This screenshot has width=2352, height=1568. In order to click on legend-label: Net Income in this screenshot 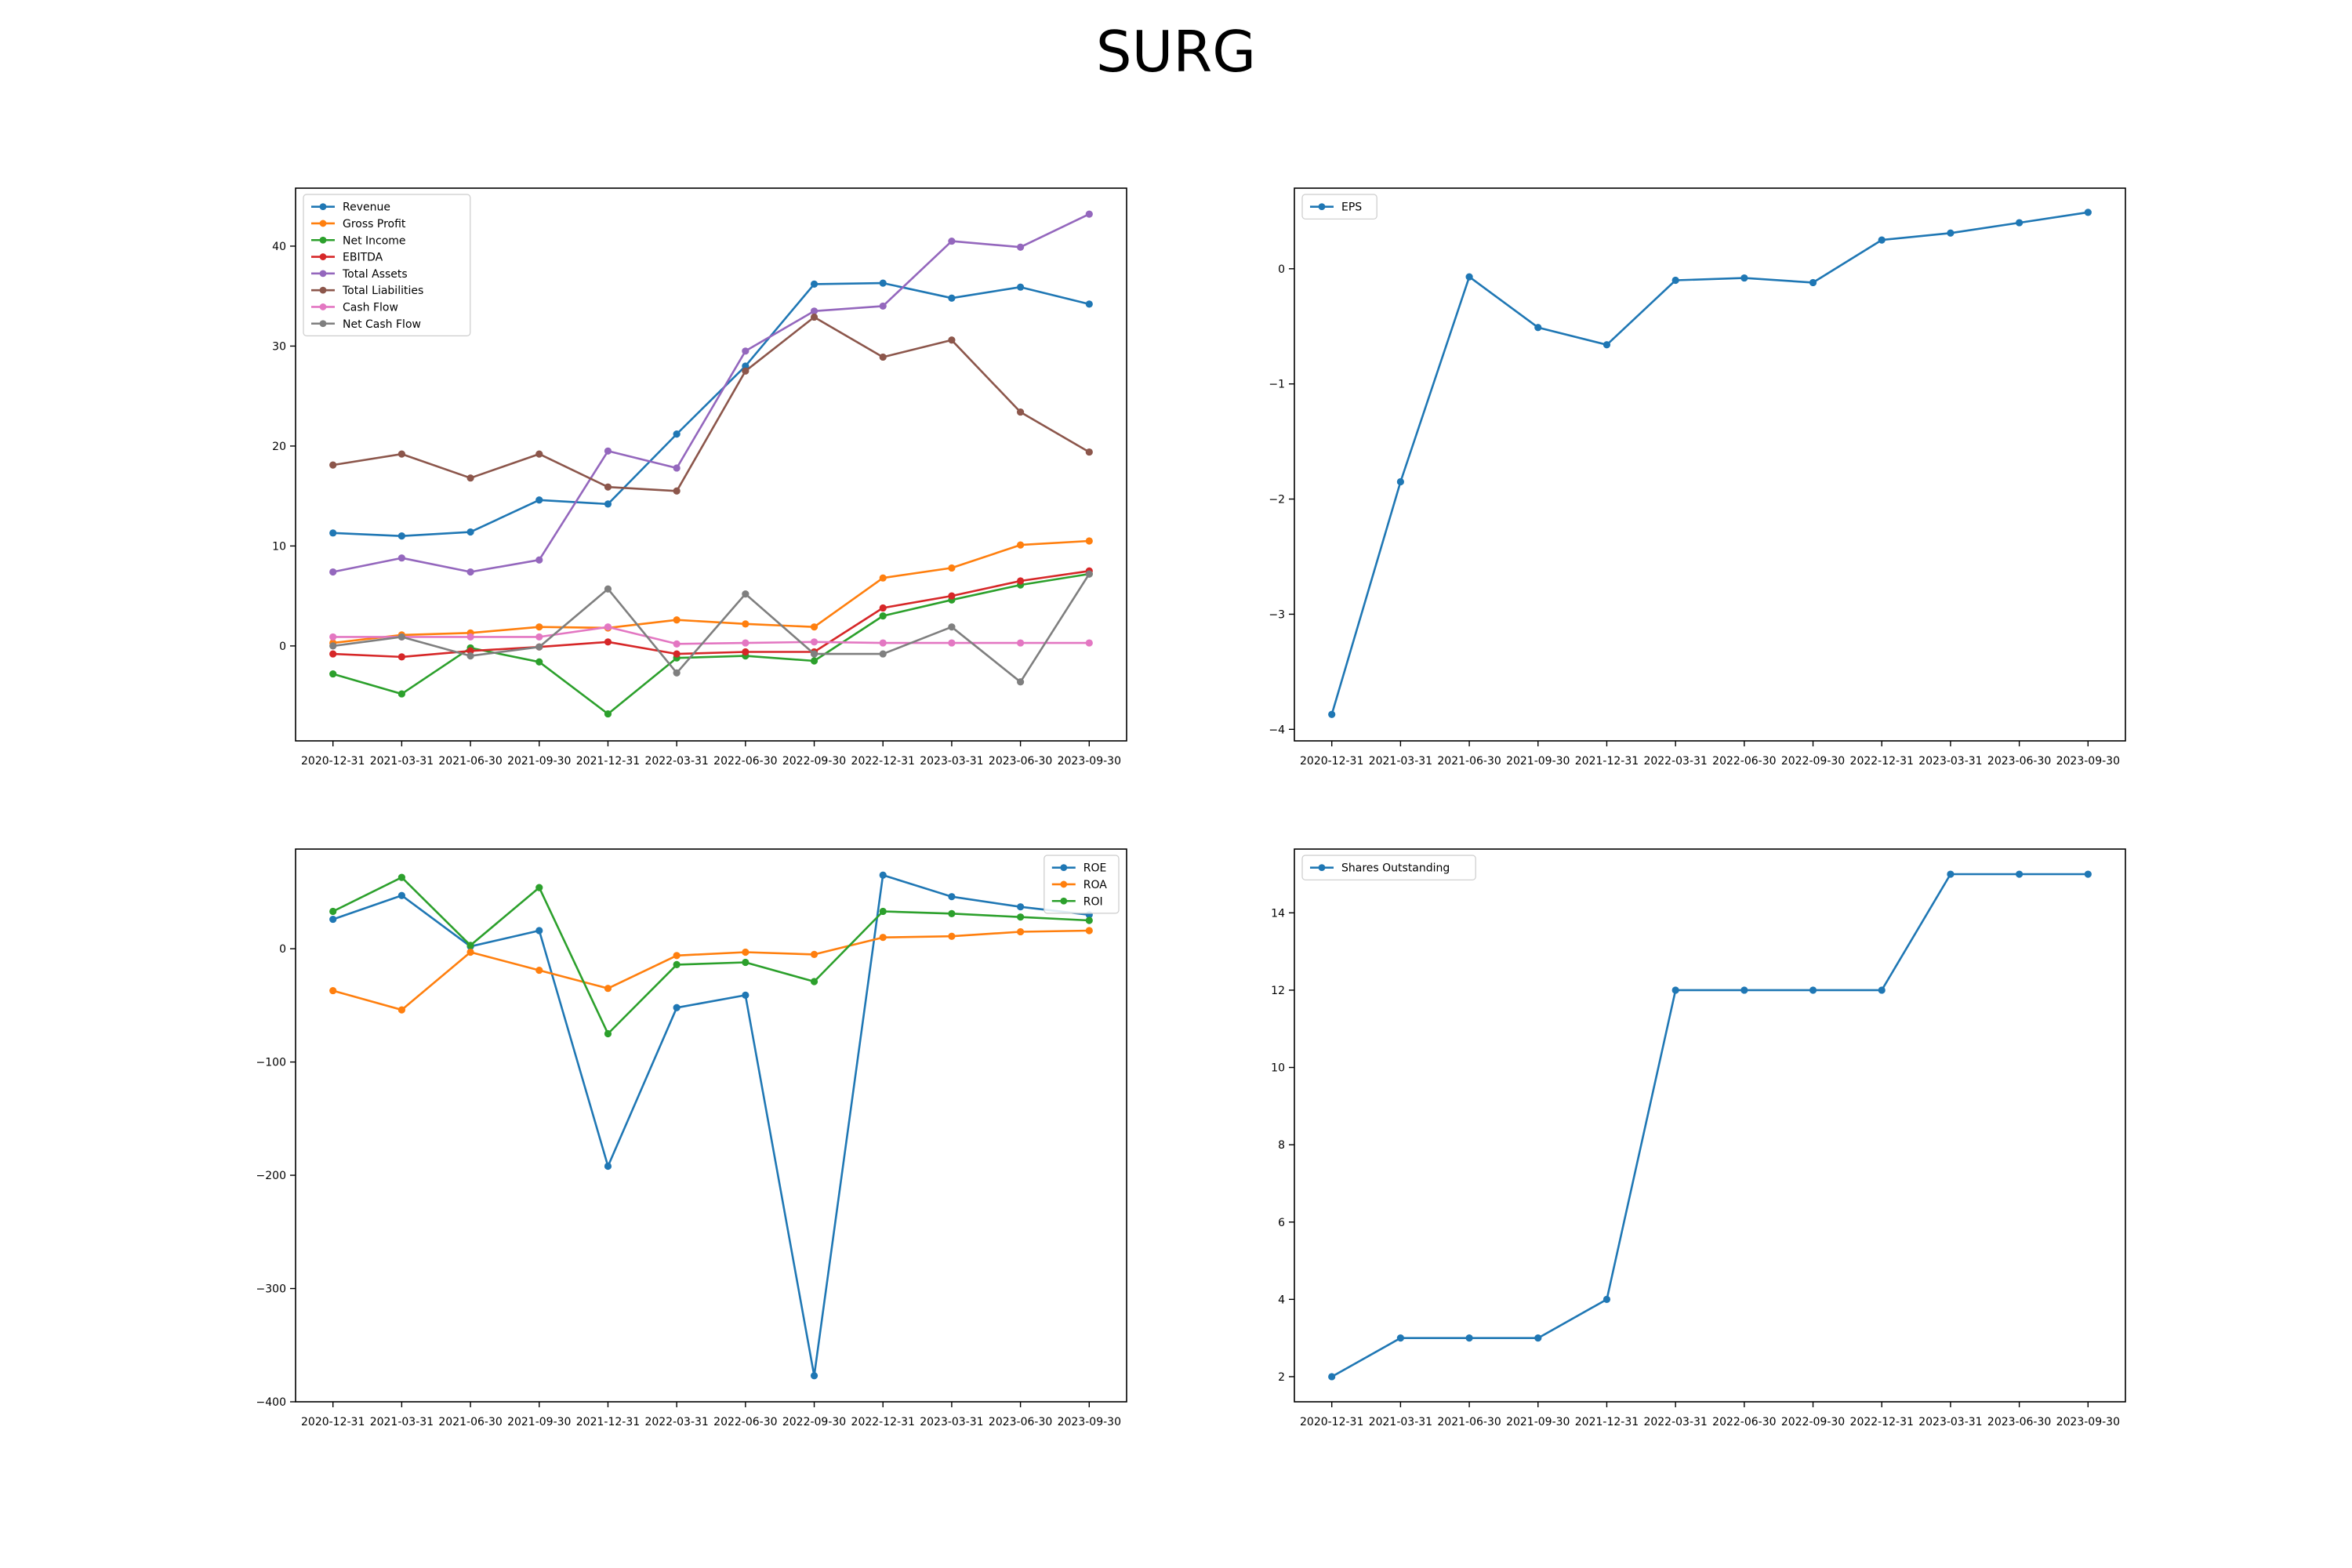, I will do `click(374, 240)`.